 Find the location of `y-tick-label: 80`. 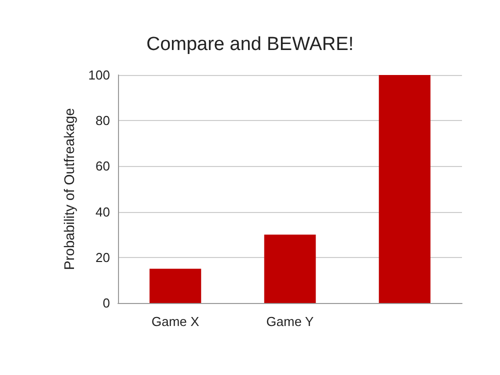

y-tick-label: 80 is located at coordinates (103, 120).